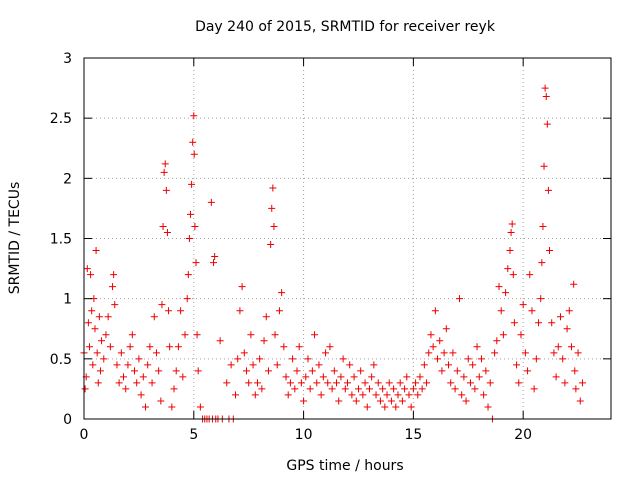 The image size is (640, 480). What do you see at coordinates (523, 435) in the screenshot?
I see `x-tick-label: 20` at bounding box center [523, 435].